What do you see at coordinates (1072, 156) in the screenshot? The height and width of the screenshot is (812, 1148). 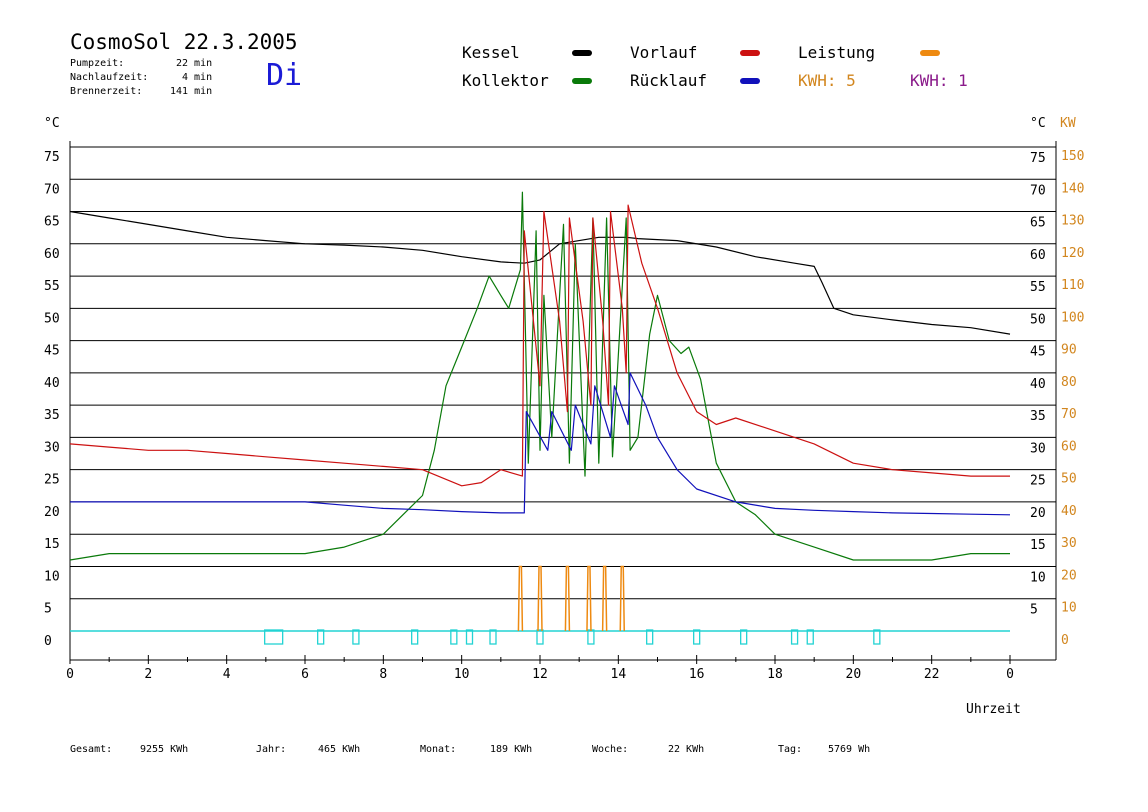 I see `y-tick-label-right-kw: 150` at bounding box center [1072, 156].